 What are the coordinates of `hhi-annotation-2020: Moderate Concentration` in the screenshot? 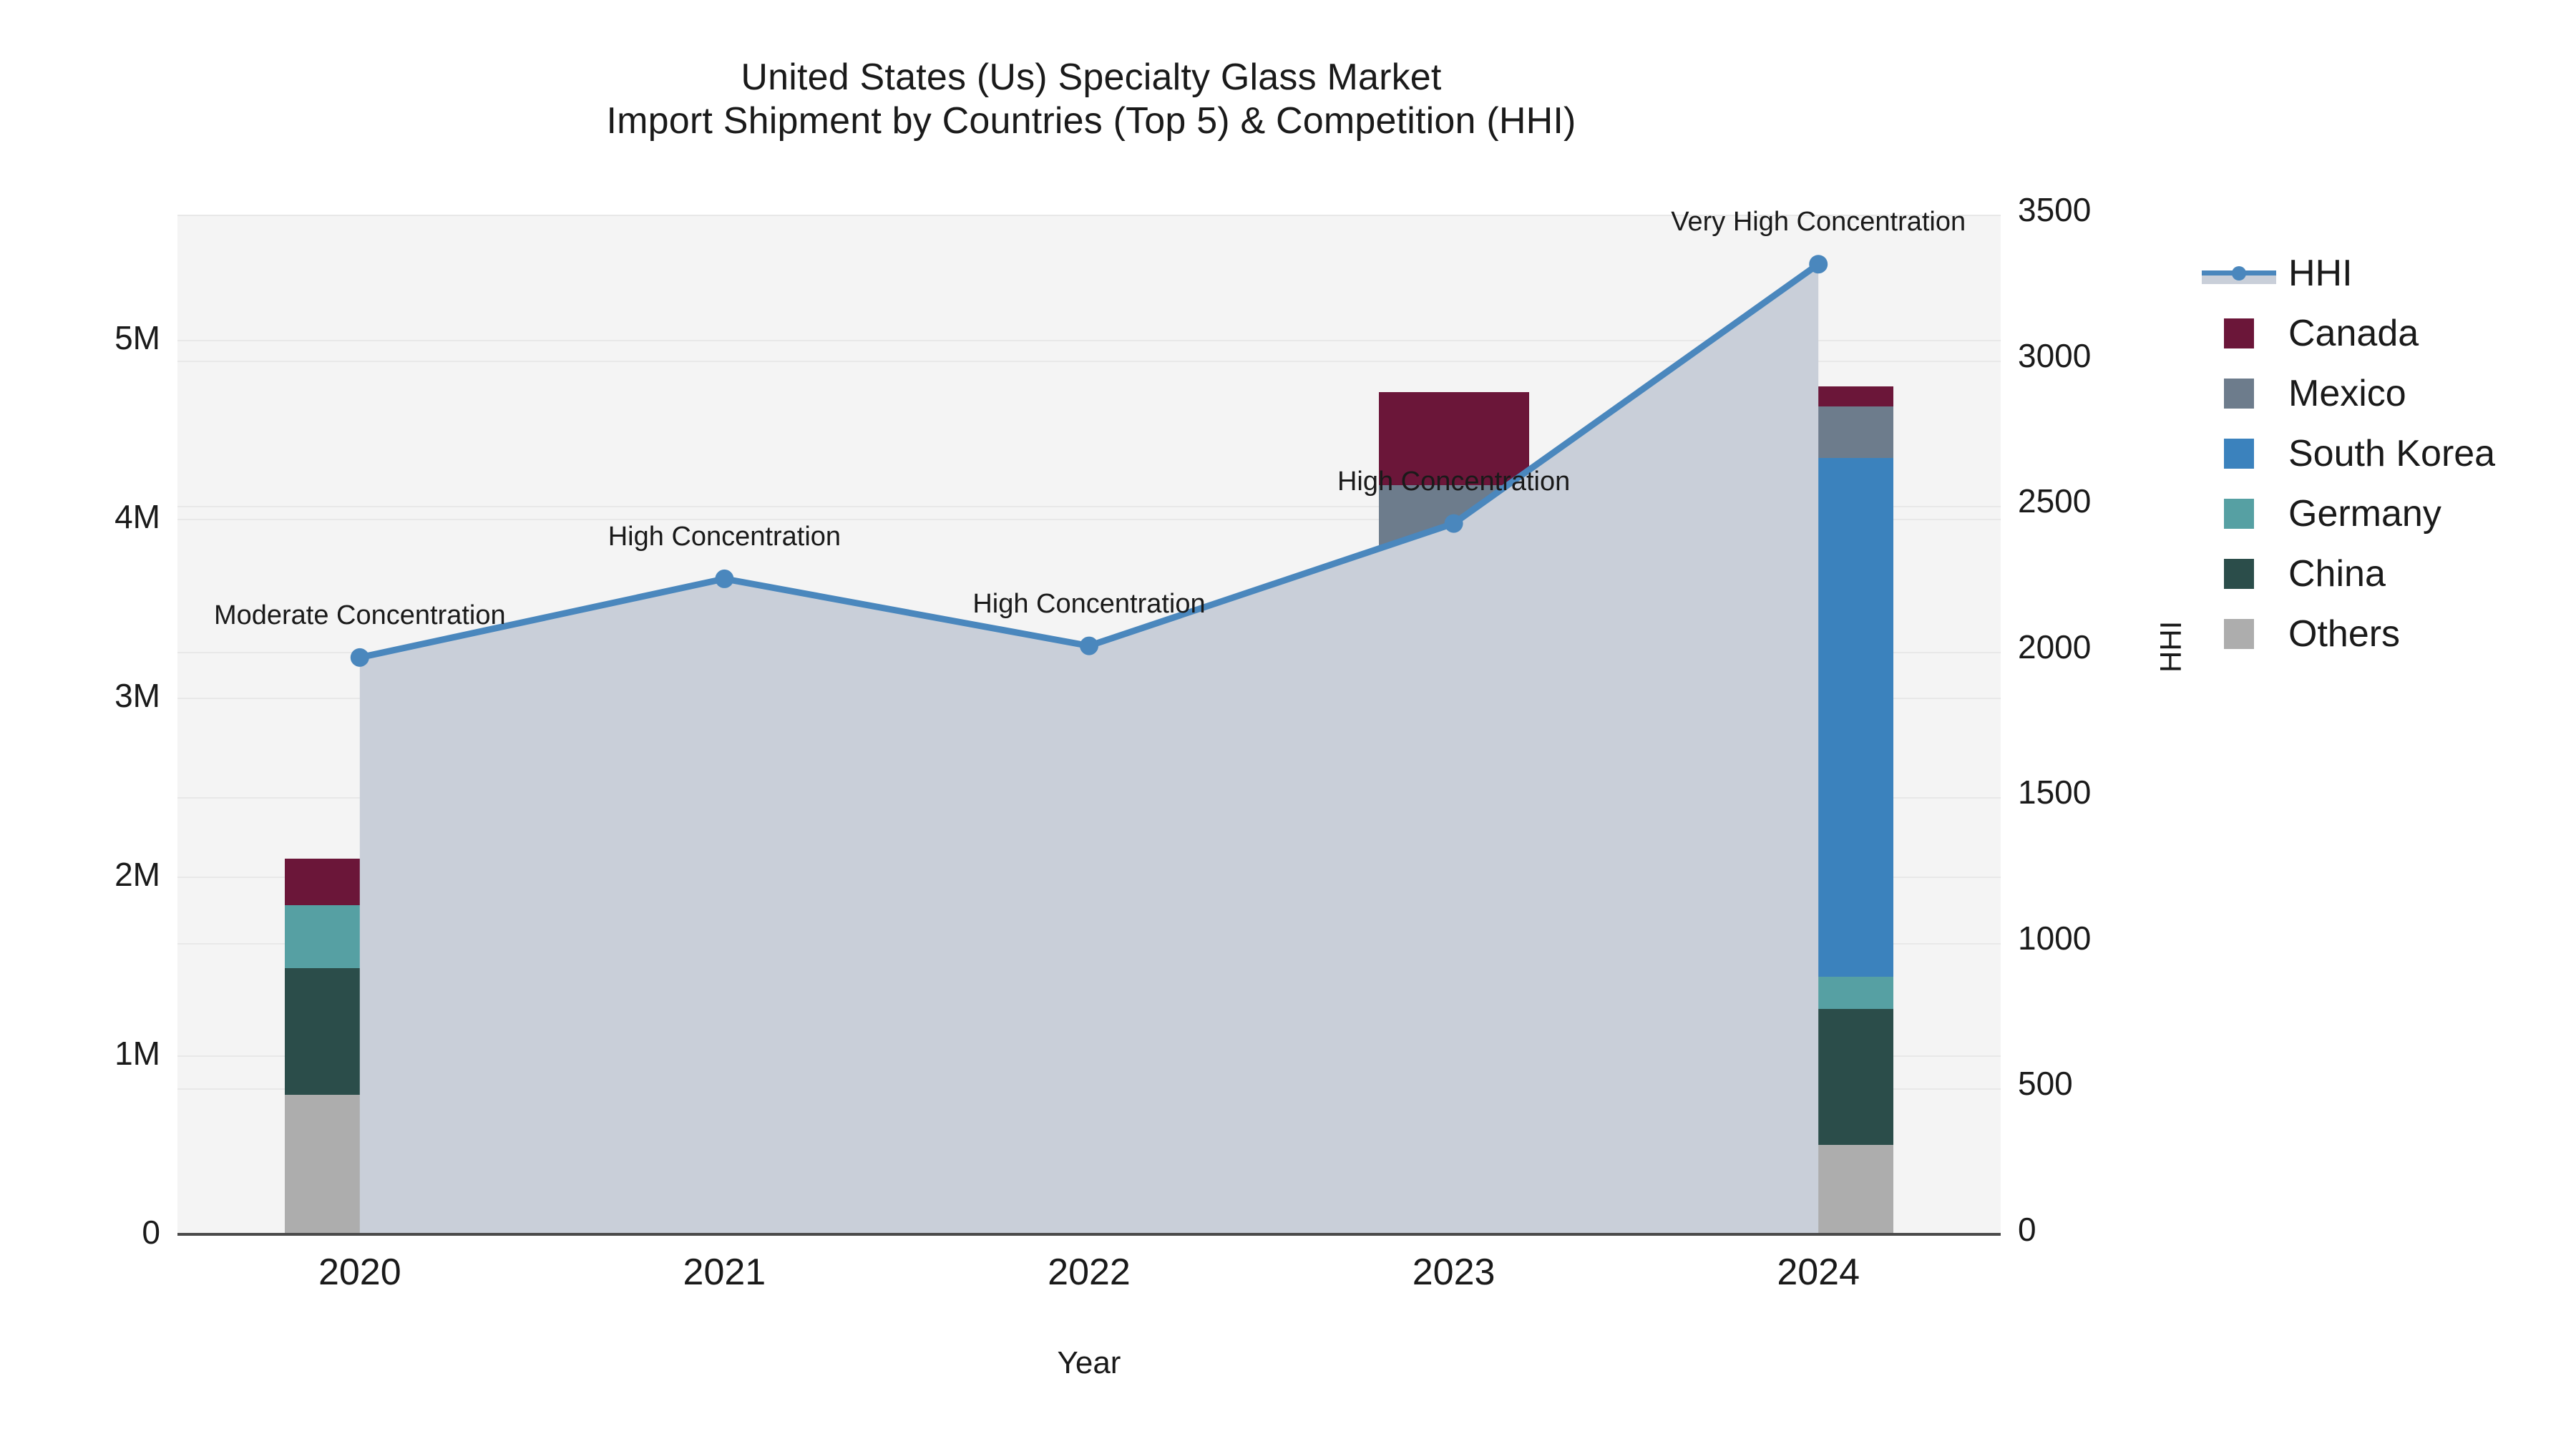 It's located at (359, 615).